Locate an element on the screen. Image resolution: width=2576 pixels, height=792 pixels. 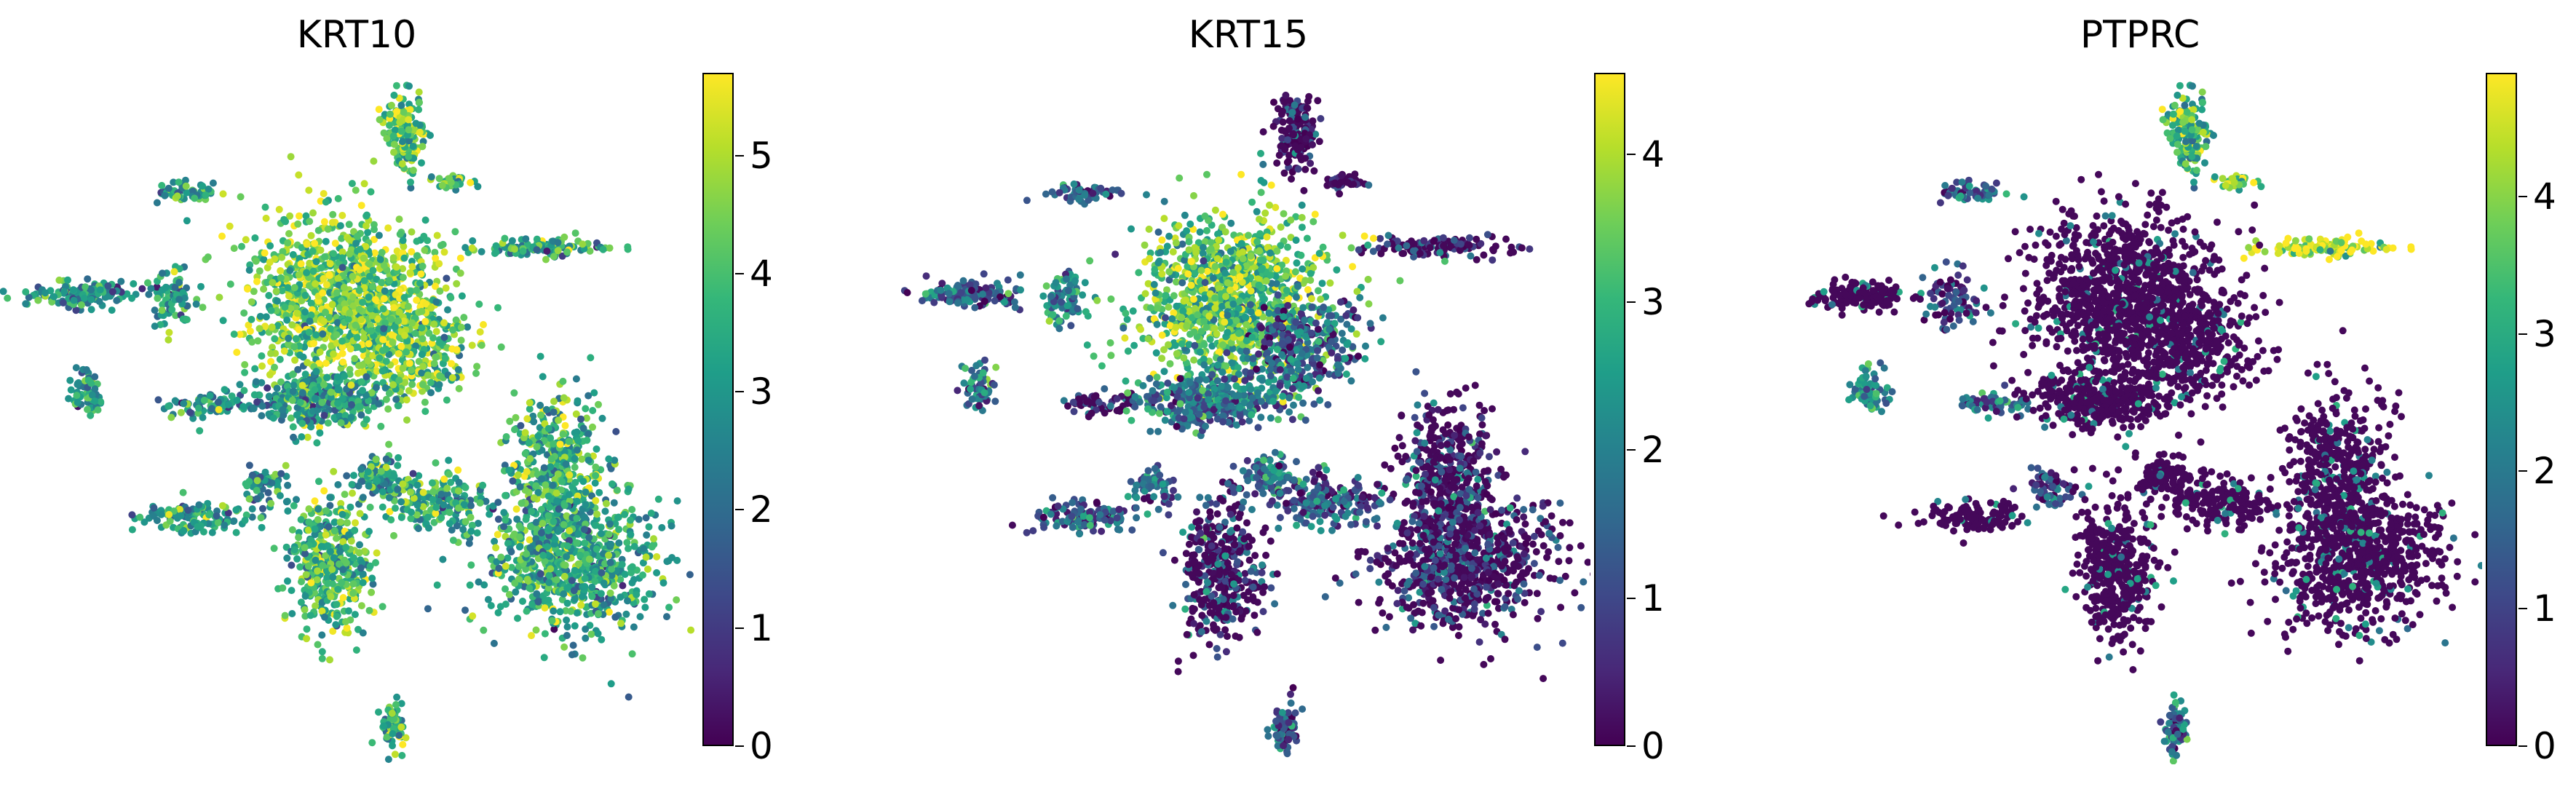
tick-mark is located at coordinates (739, 510).